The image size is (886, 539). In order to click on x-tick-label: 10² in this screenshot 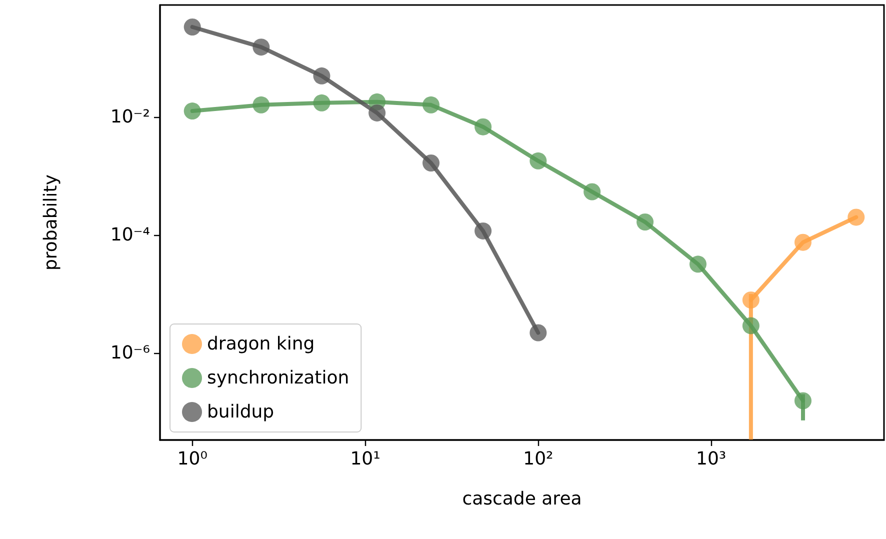, I will do `click(538, 459)`.